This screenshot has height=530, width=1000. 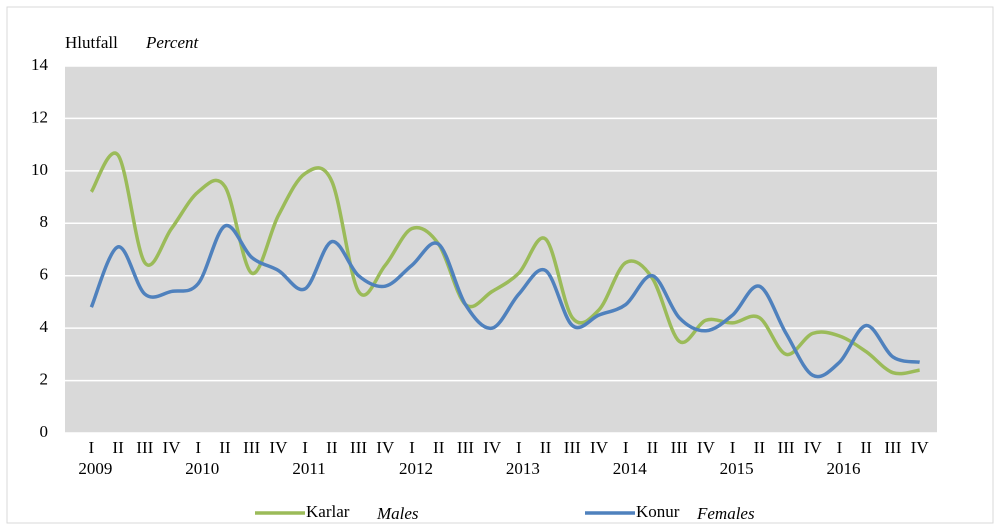 What do you see at coordinates (95, 468) in the screenshot?
I see `x-group-label: 2009` at bounding box center [95, 468].